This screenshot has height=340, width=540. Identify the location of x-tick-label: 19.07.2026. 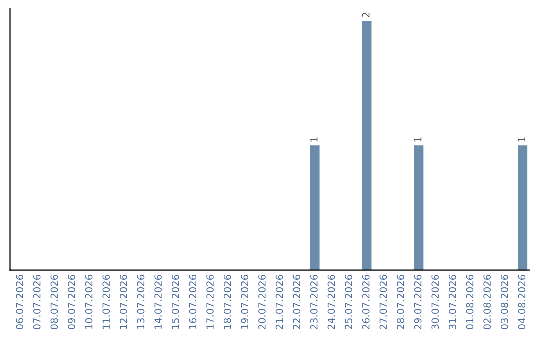
(245, 302).